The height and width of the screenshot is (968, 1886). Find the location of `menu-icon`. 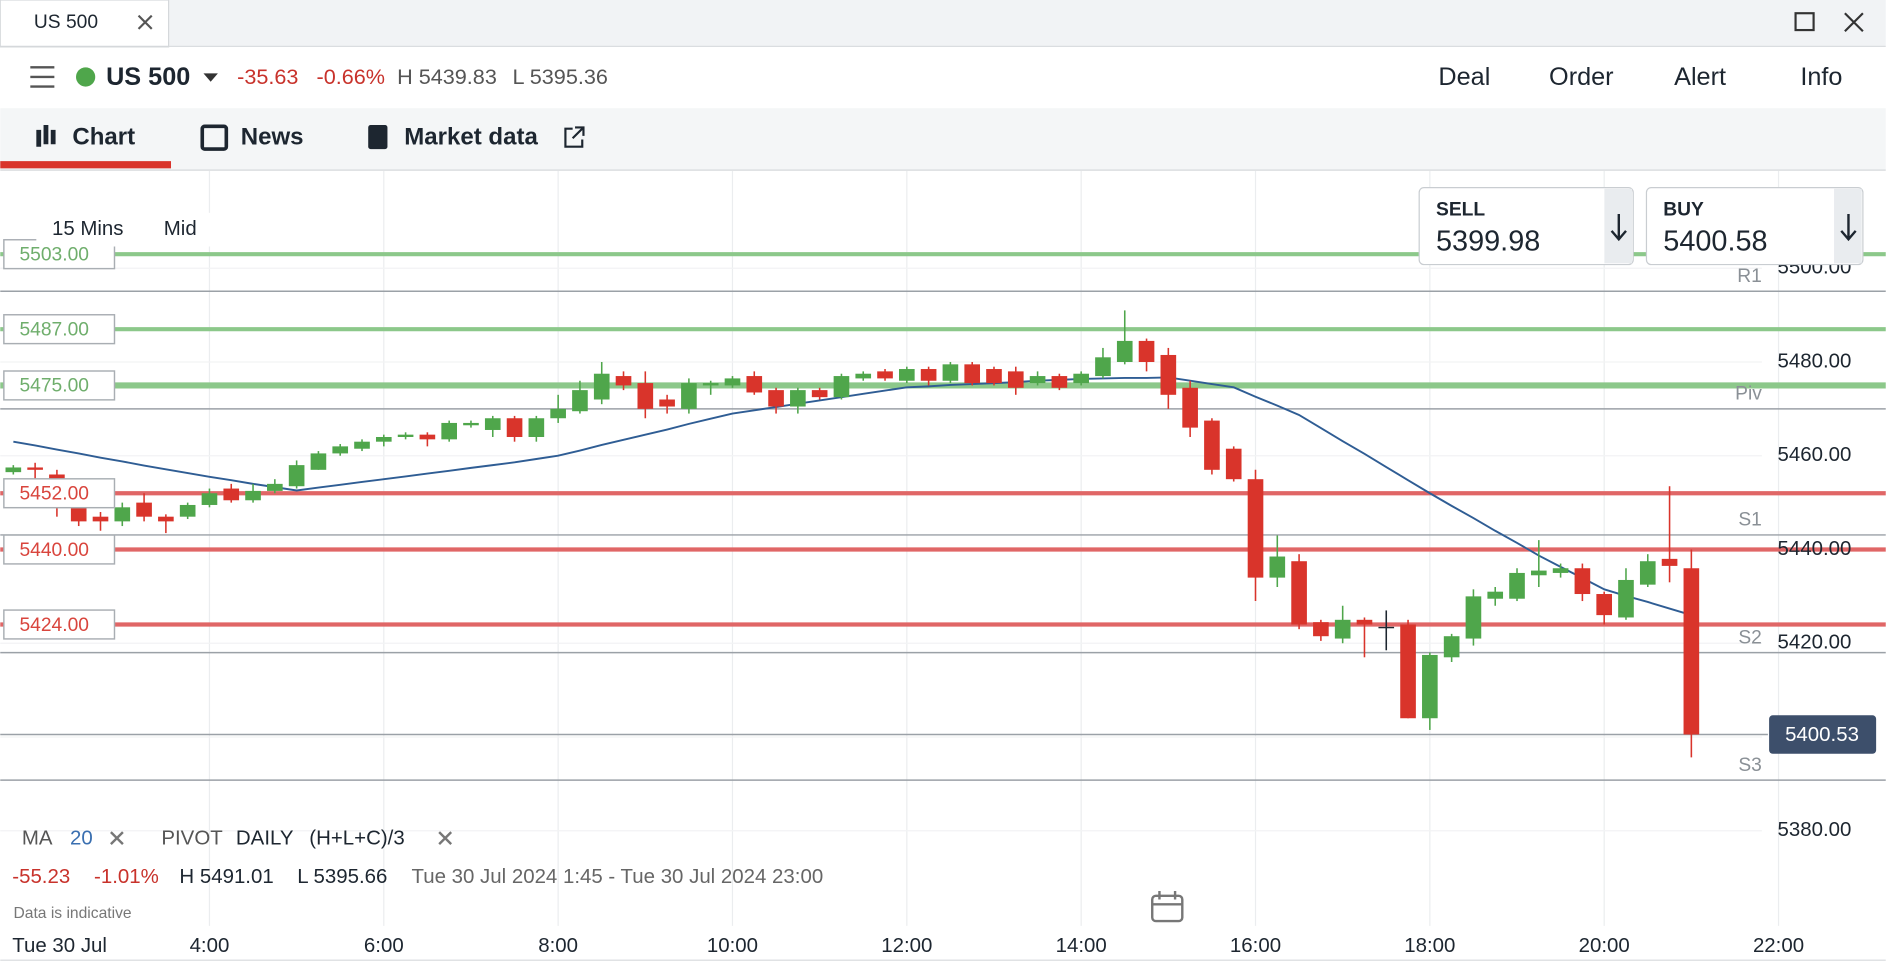

menu-icon is located at coordinates (42, 77).